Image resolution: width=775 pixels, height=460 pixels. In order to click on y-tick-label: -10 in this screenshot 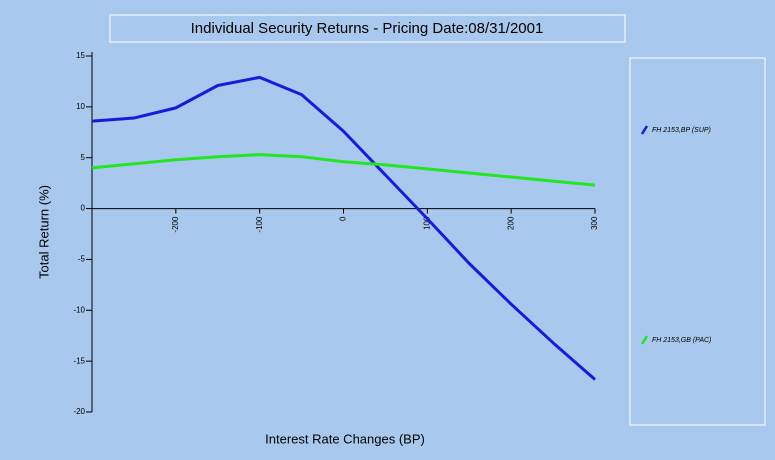, I will do `click(79, 309)`.